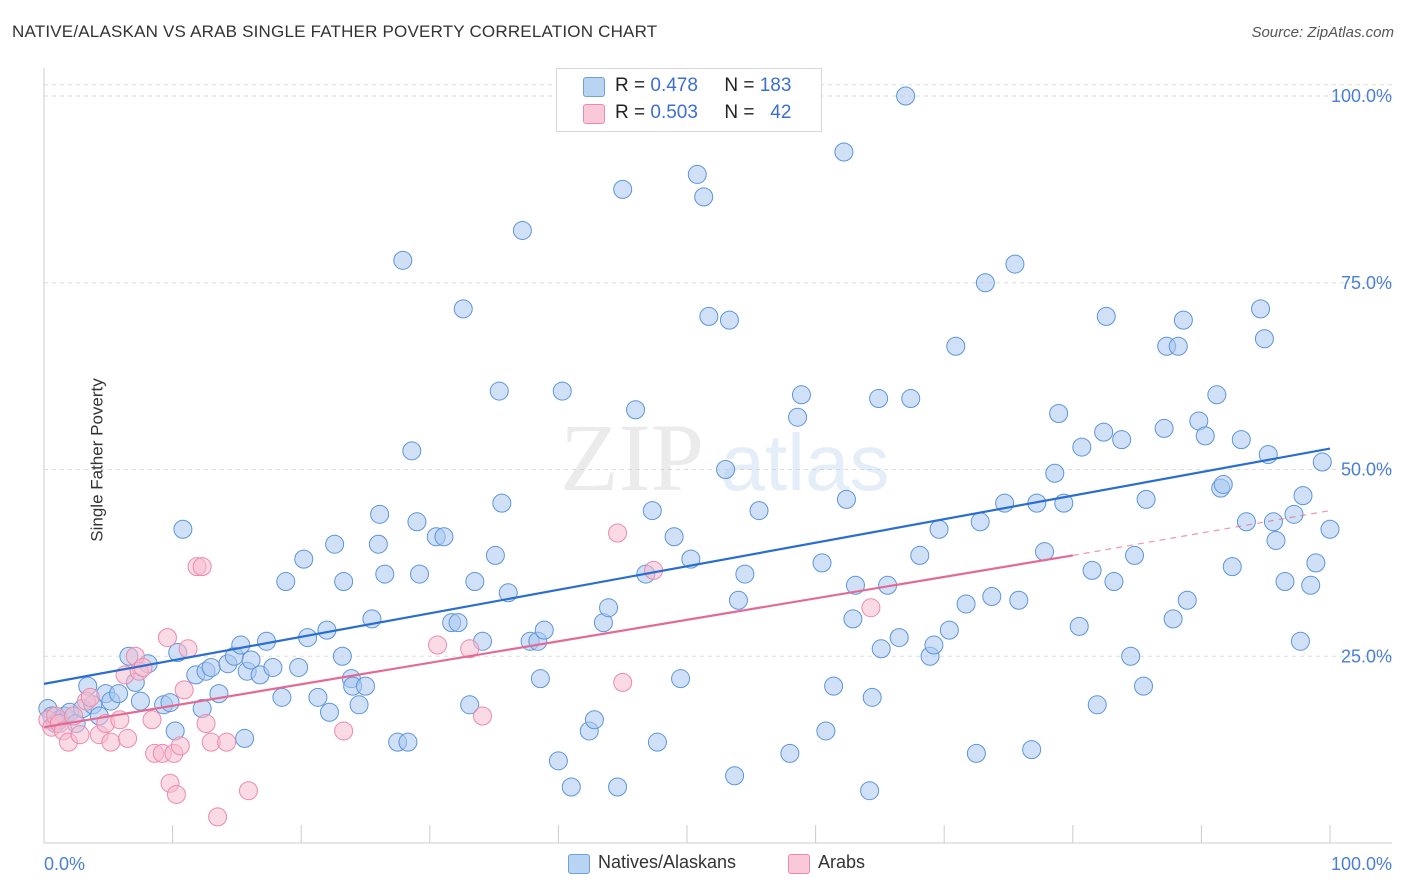  I want to click on watermark-atlas: atlas, so click(805, 462).